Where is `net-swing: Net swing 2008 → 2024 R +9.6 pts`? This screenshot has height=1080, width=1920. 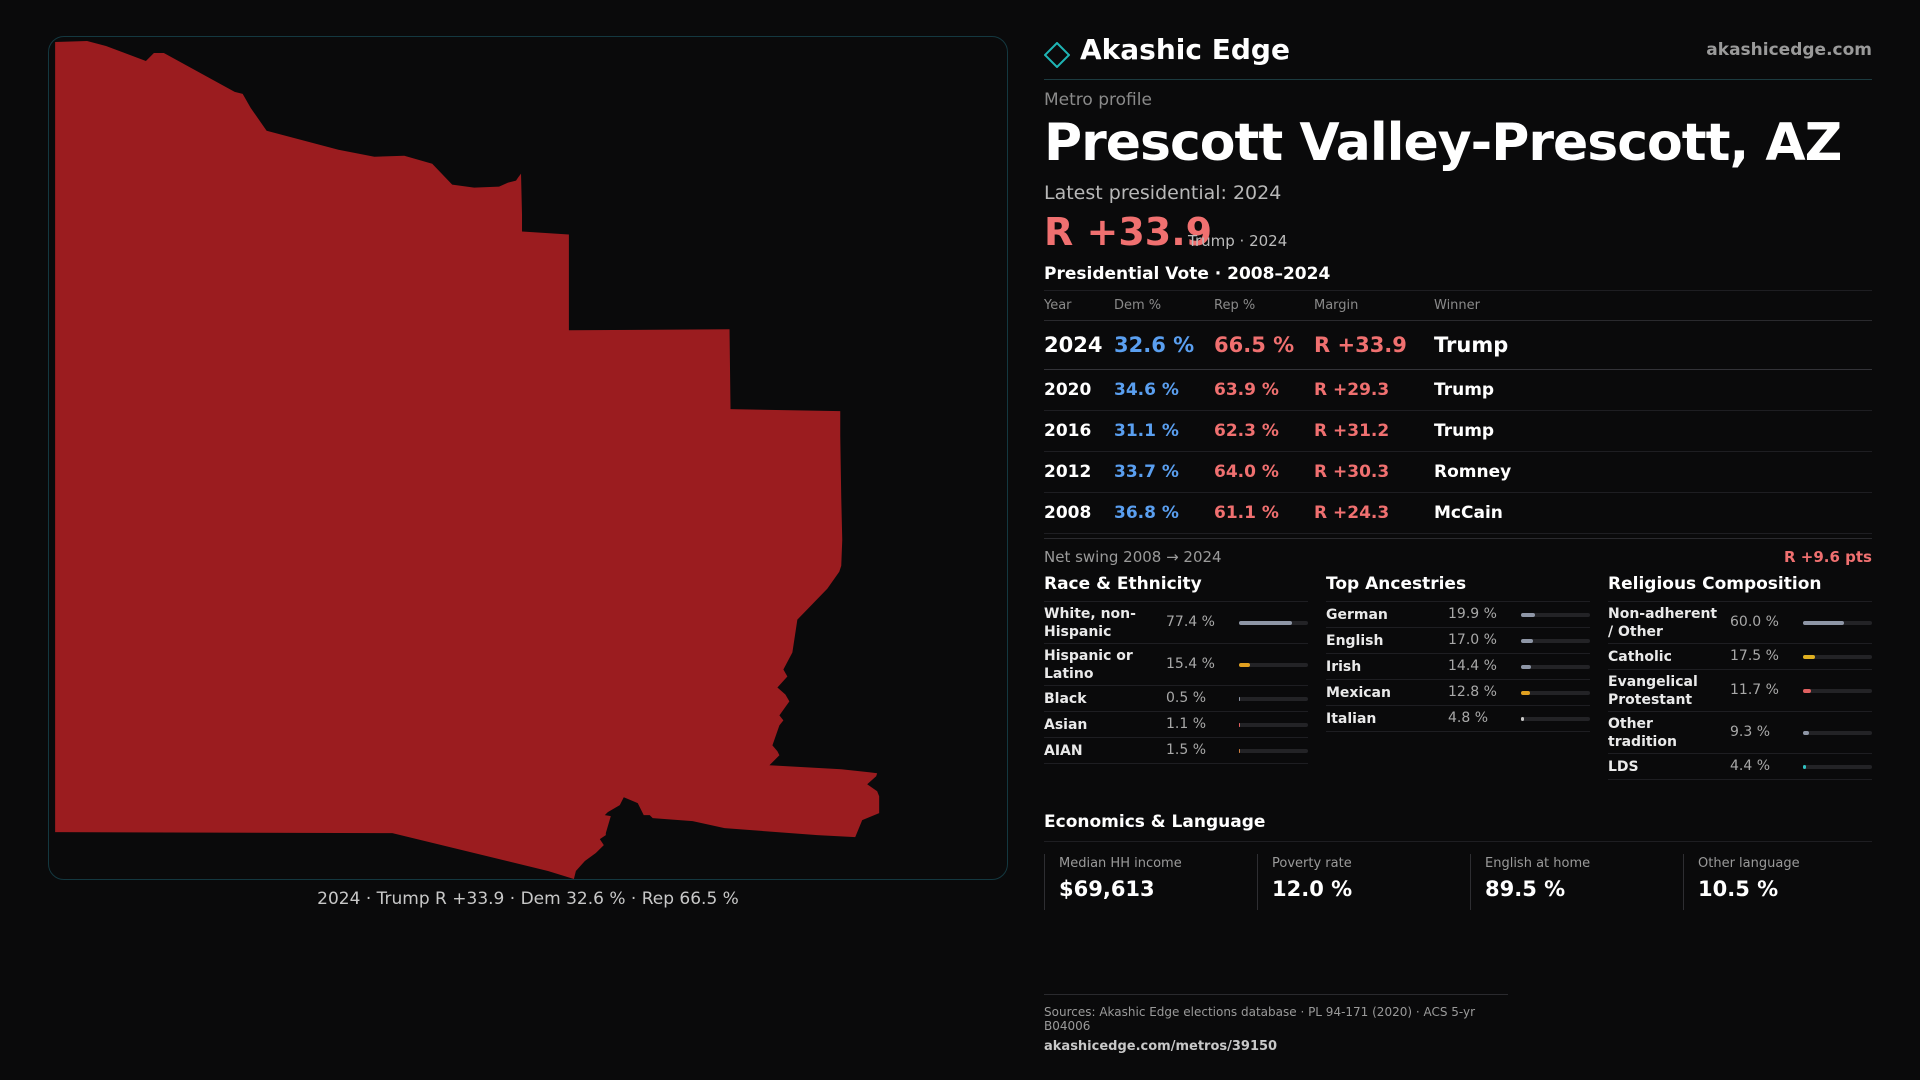 net-swing: Net swing 2008 → 2024 R +9.6 pts is located at coordinates (1458, 553).